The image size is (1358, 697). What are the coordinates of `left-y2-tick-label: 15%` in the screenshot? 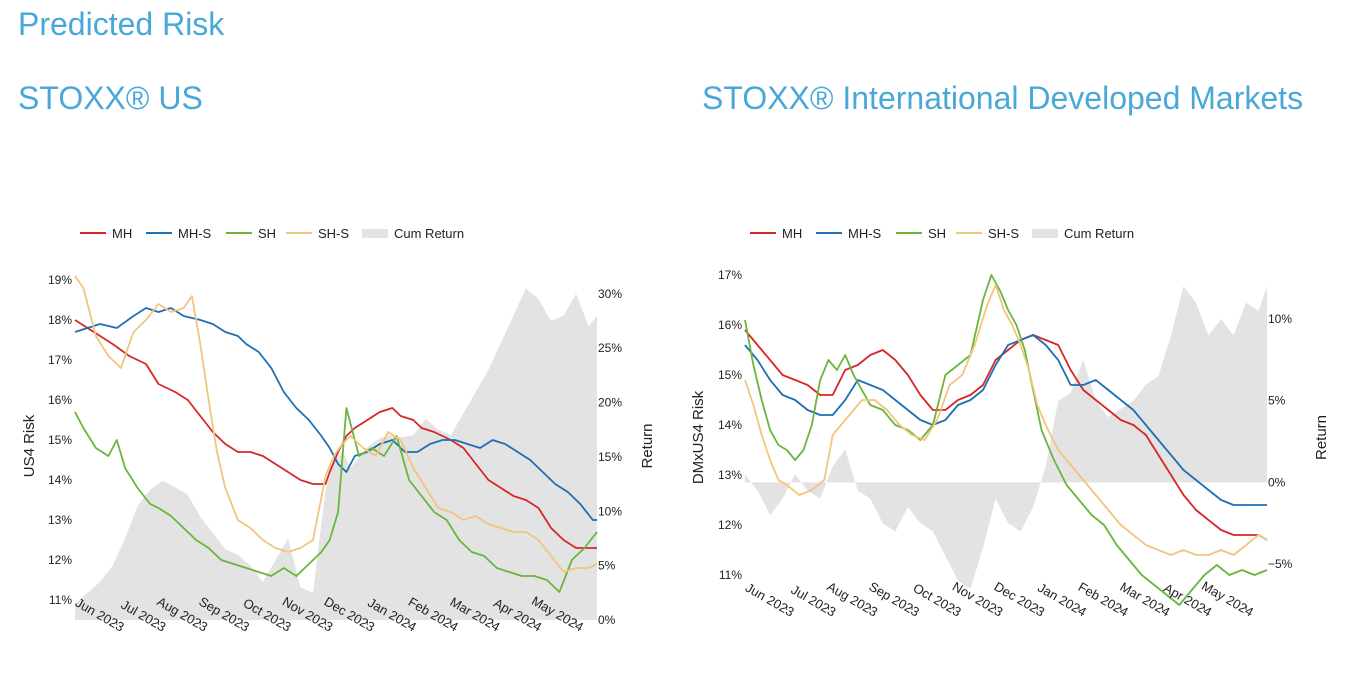 It's located at (610, 457).